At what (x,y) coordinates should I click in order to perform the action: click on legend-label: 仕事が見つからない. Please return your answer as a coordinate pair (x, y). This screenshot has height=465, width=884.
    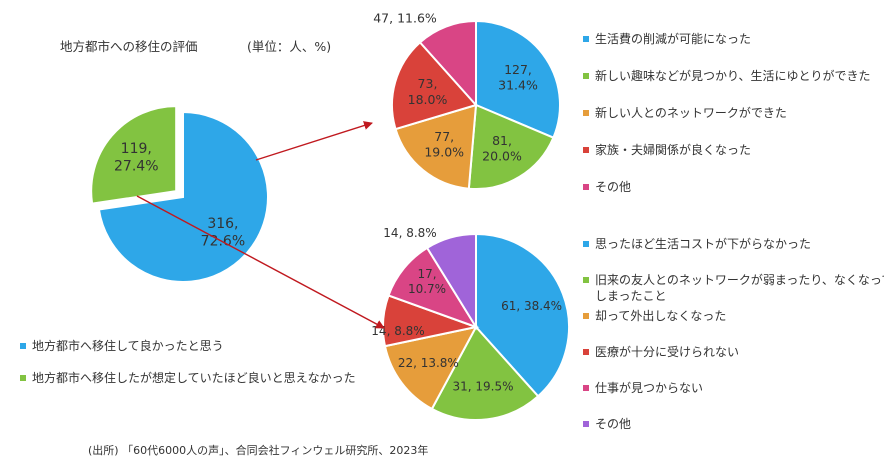
    Looking at the image, I should click on (649, 387).